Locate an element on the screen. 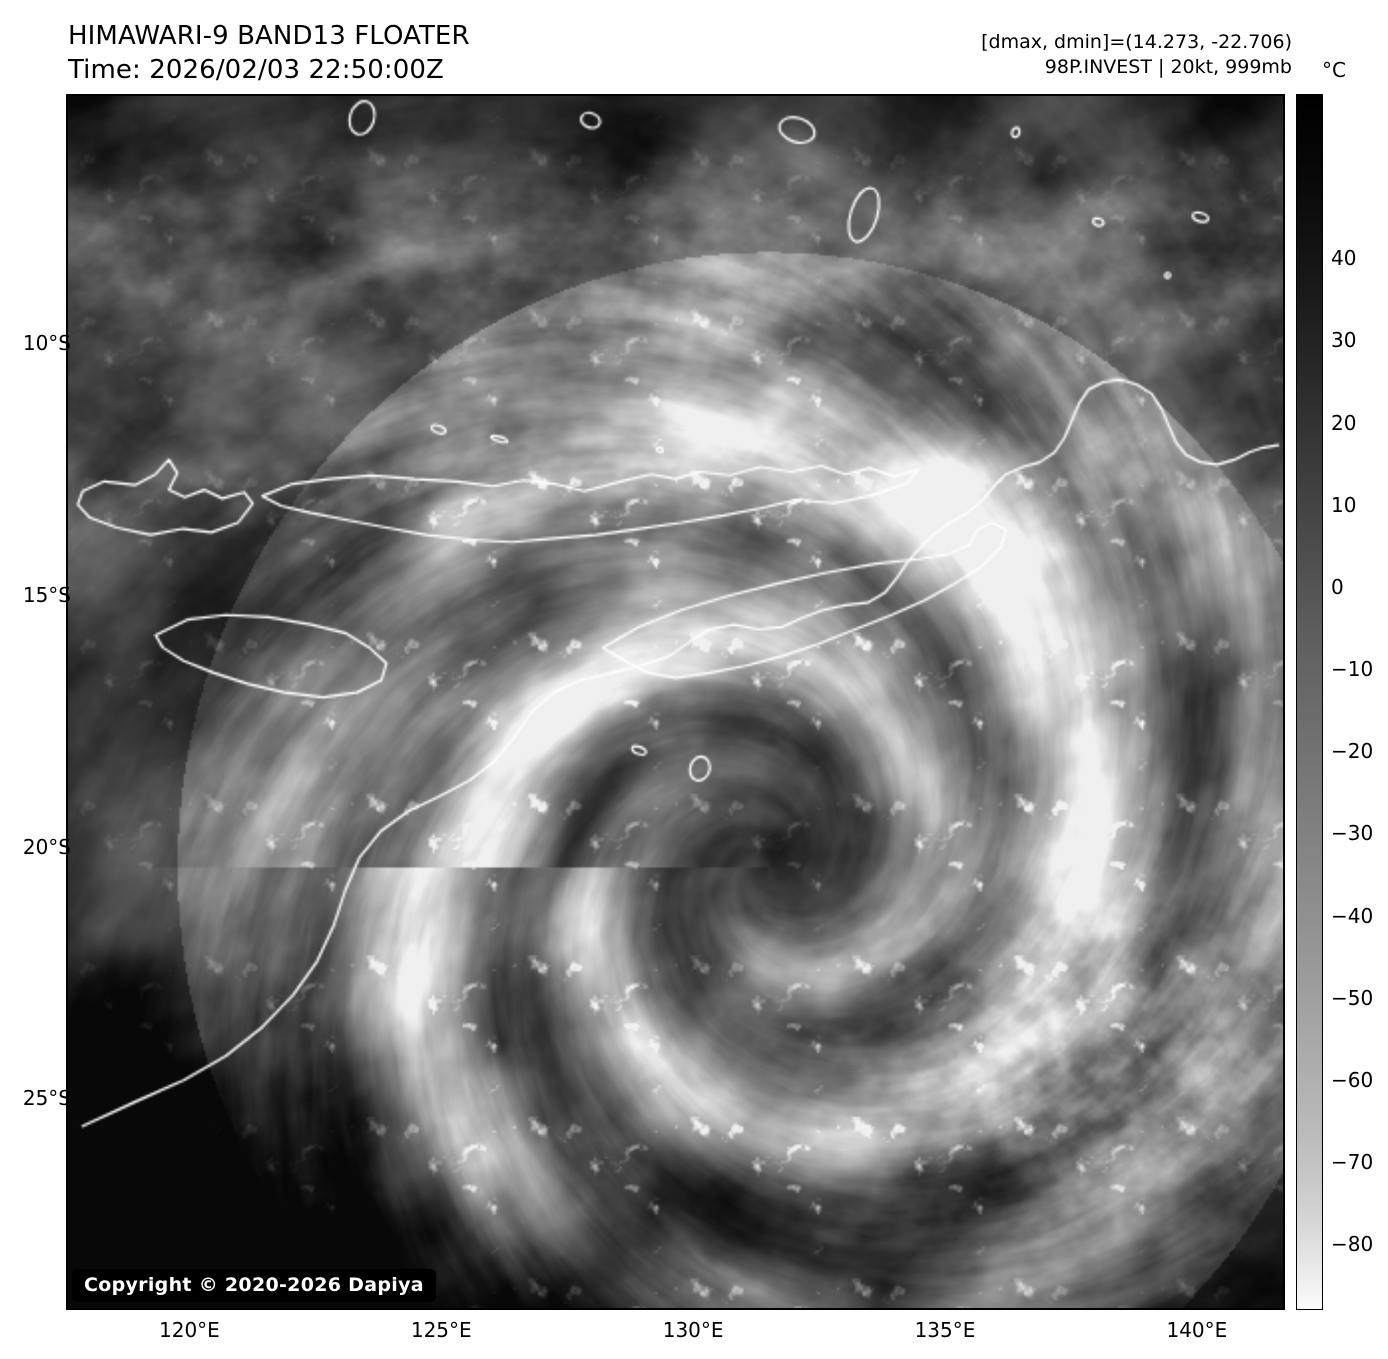 This screenshot has width=1388, height=1359. colorbar-tick-3: 10 is located at coordinates (1344, 504).